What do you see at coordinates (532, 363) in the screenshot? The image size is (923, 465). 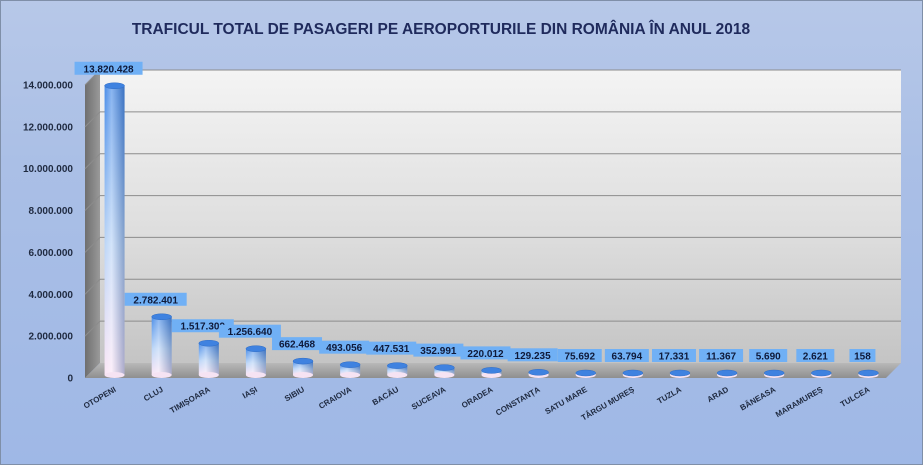 I see `bar-group: 129.235` at bounding box center [532, 363].